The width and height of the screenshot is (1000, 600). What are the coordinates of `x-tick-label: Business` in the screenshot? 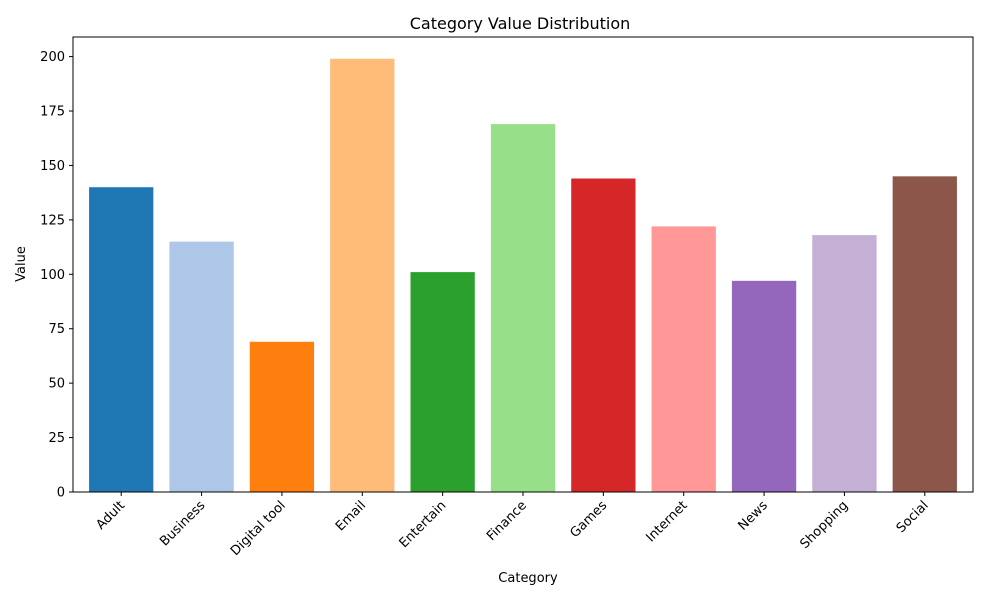 It's located at (182, 523).